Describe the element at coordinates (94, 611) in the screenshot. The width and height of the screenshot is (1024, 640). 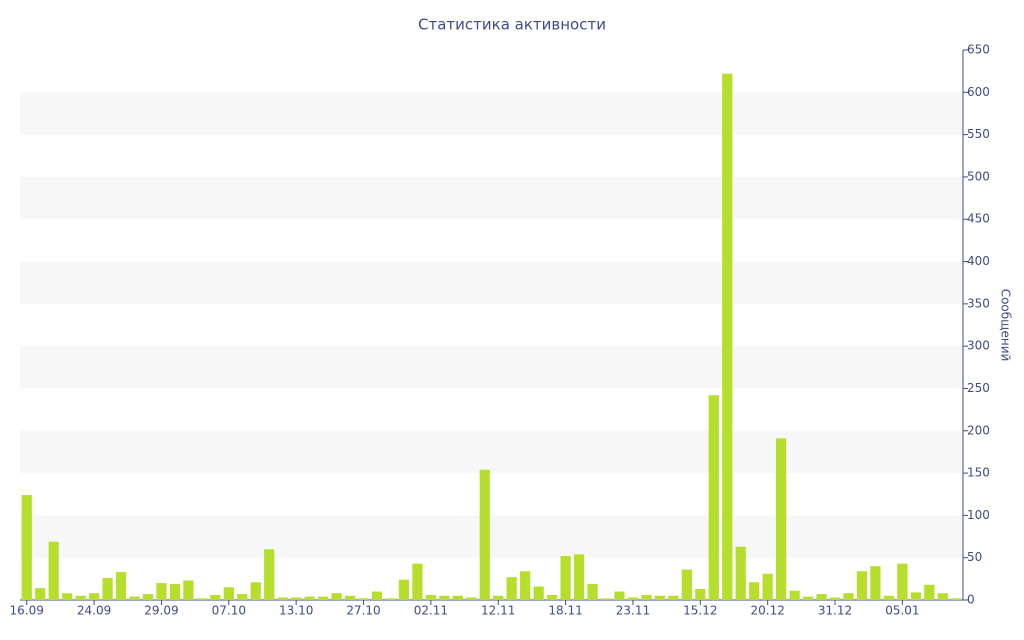
I see `x-tick-label: 24.09` at that location.